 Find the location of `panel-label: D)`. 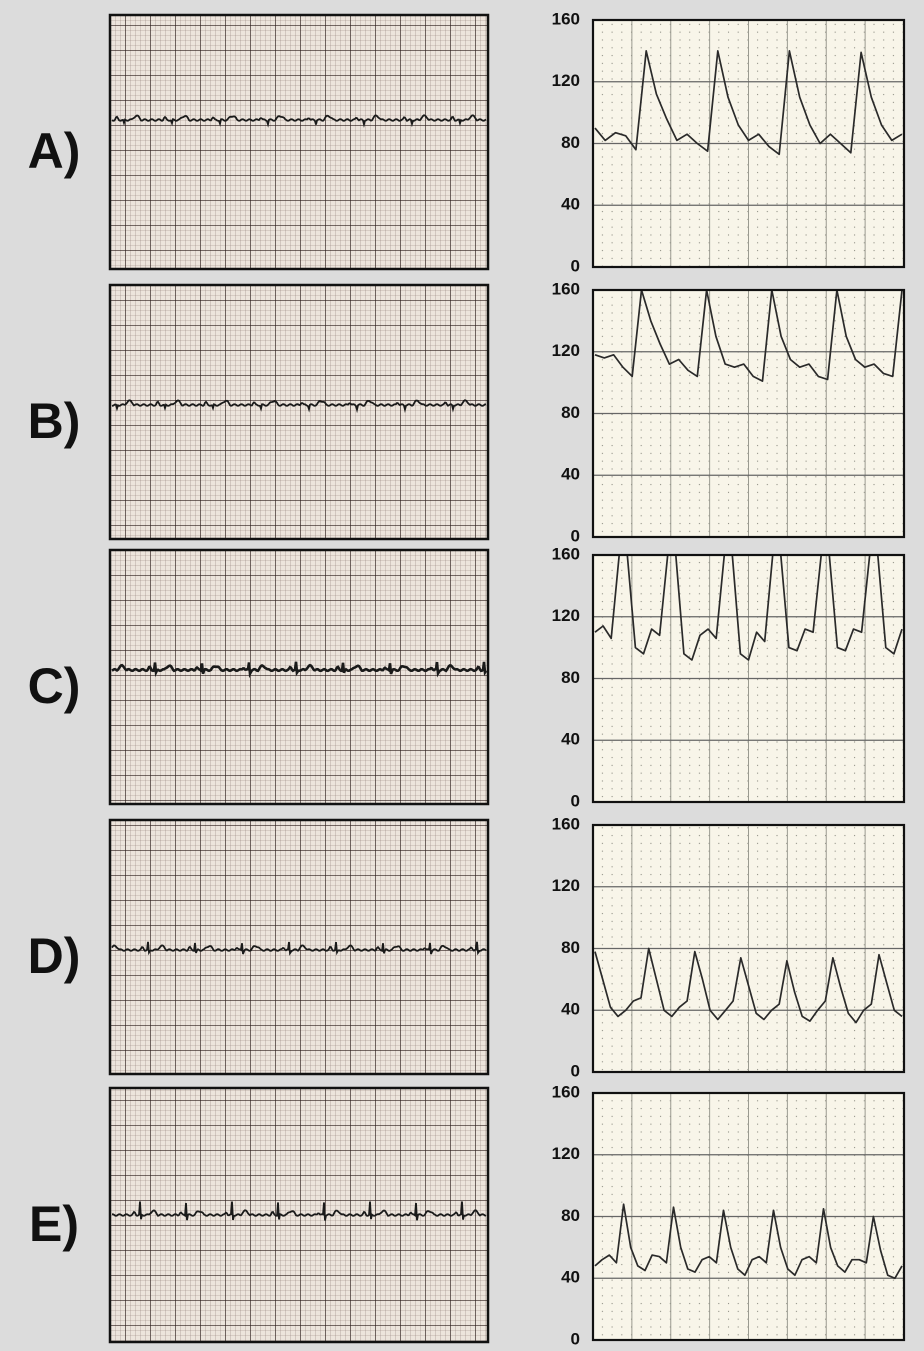

panel-label: D) is located at coordinates (54, 956).